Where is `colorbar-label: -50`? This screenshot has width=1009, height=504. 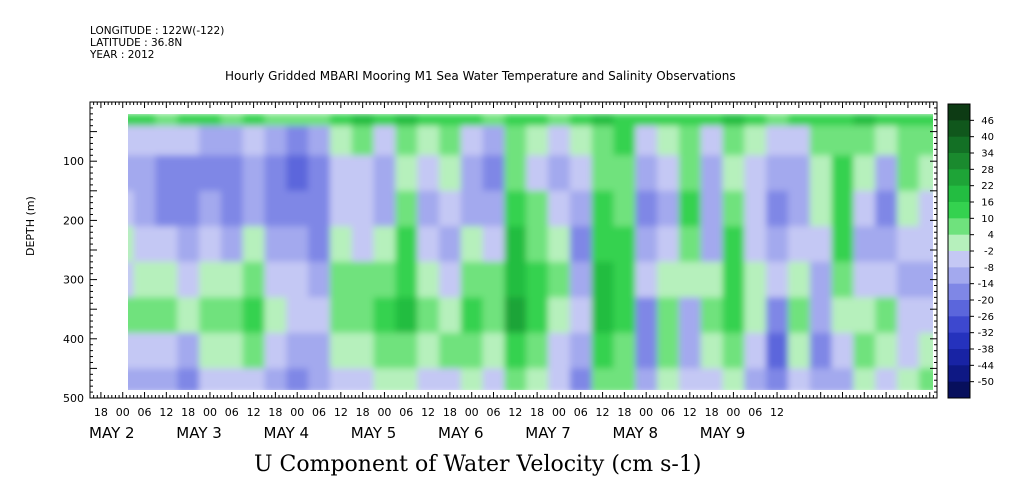
colorbar-label: -50 is located at coordinates (986, 382).